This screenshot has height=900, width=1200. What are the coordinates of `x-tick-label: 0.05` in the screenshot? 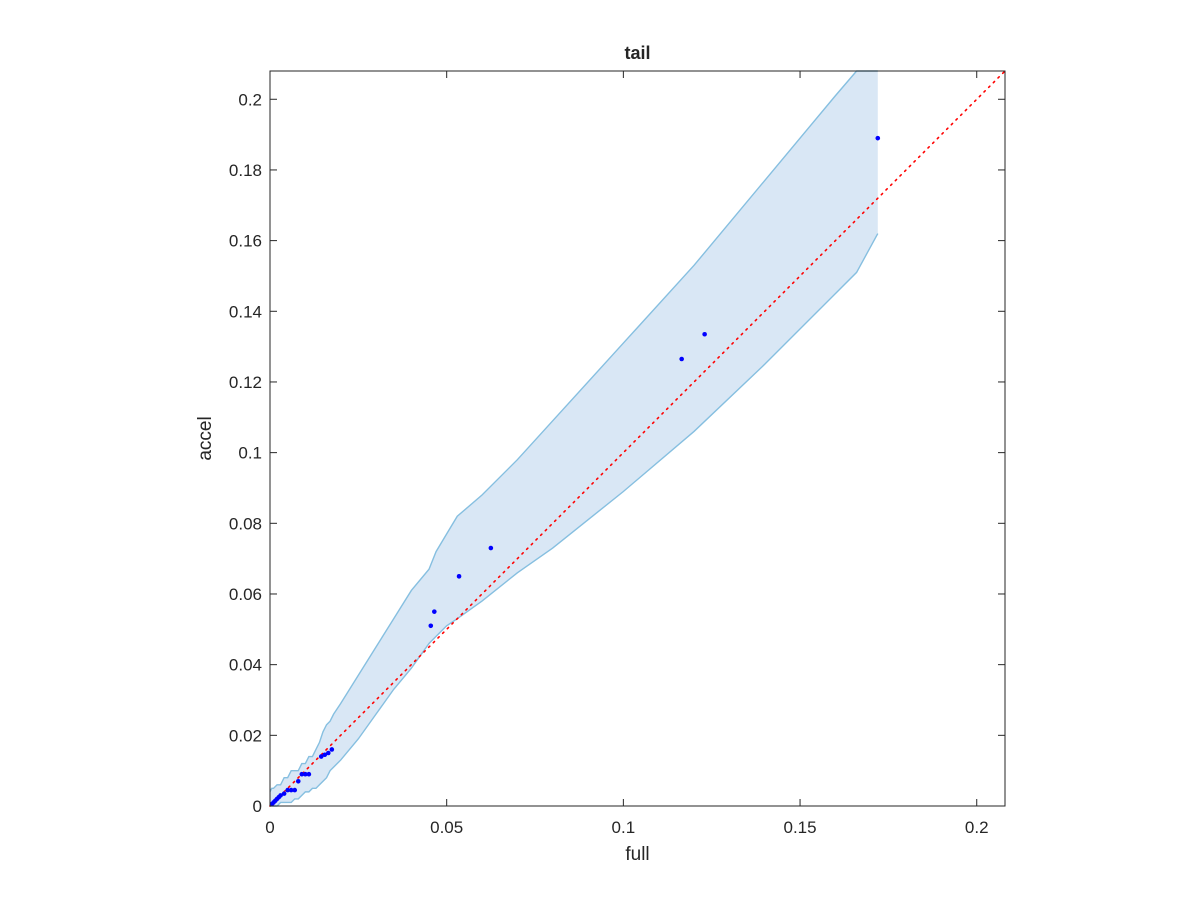 It's located at (446, 827).